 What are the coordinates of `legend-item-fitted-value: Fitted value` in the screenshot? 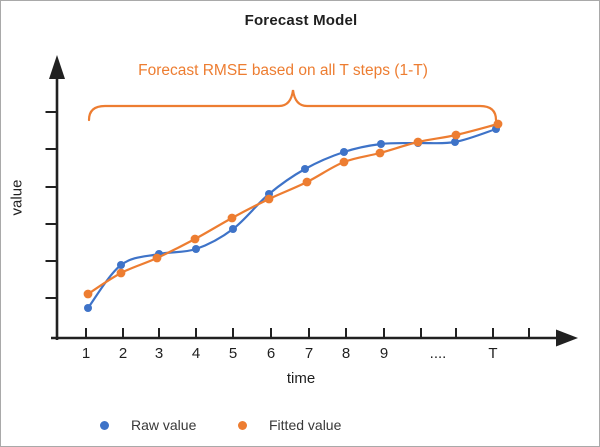 It's located at (289, 425).